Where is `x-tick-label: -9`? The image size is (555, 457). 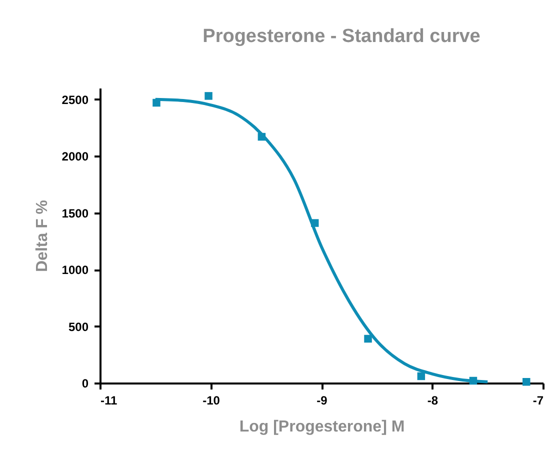 x-tick-label: -9 is located at coordinates (322, 401).